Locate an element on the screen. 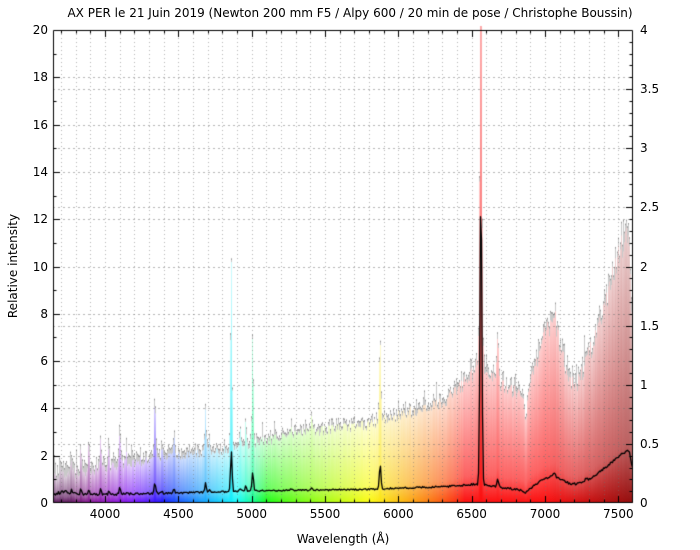 This screenshot has height=550, width=700. y-left-tick-label: 6 is located at coordinates (44, 361).